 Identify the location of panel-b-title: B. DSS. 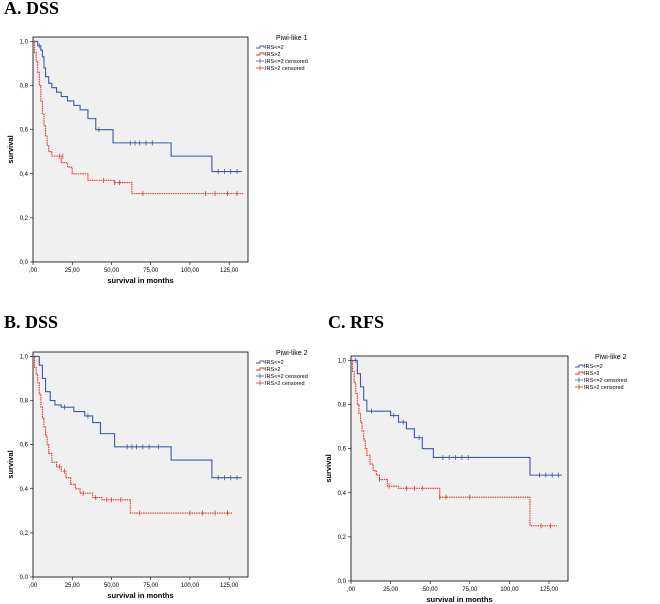
(31, 322).